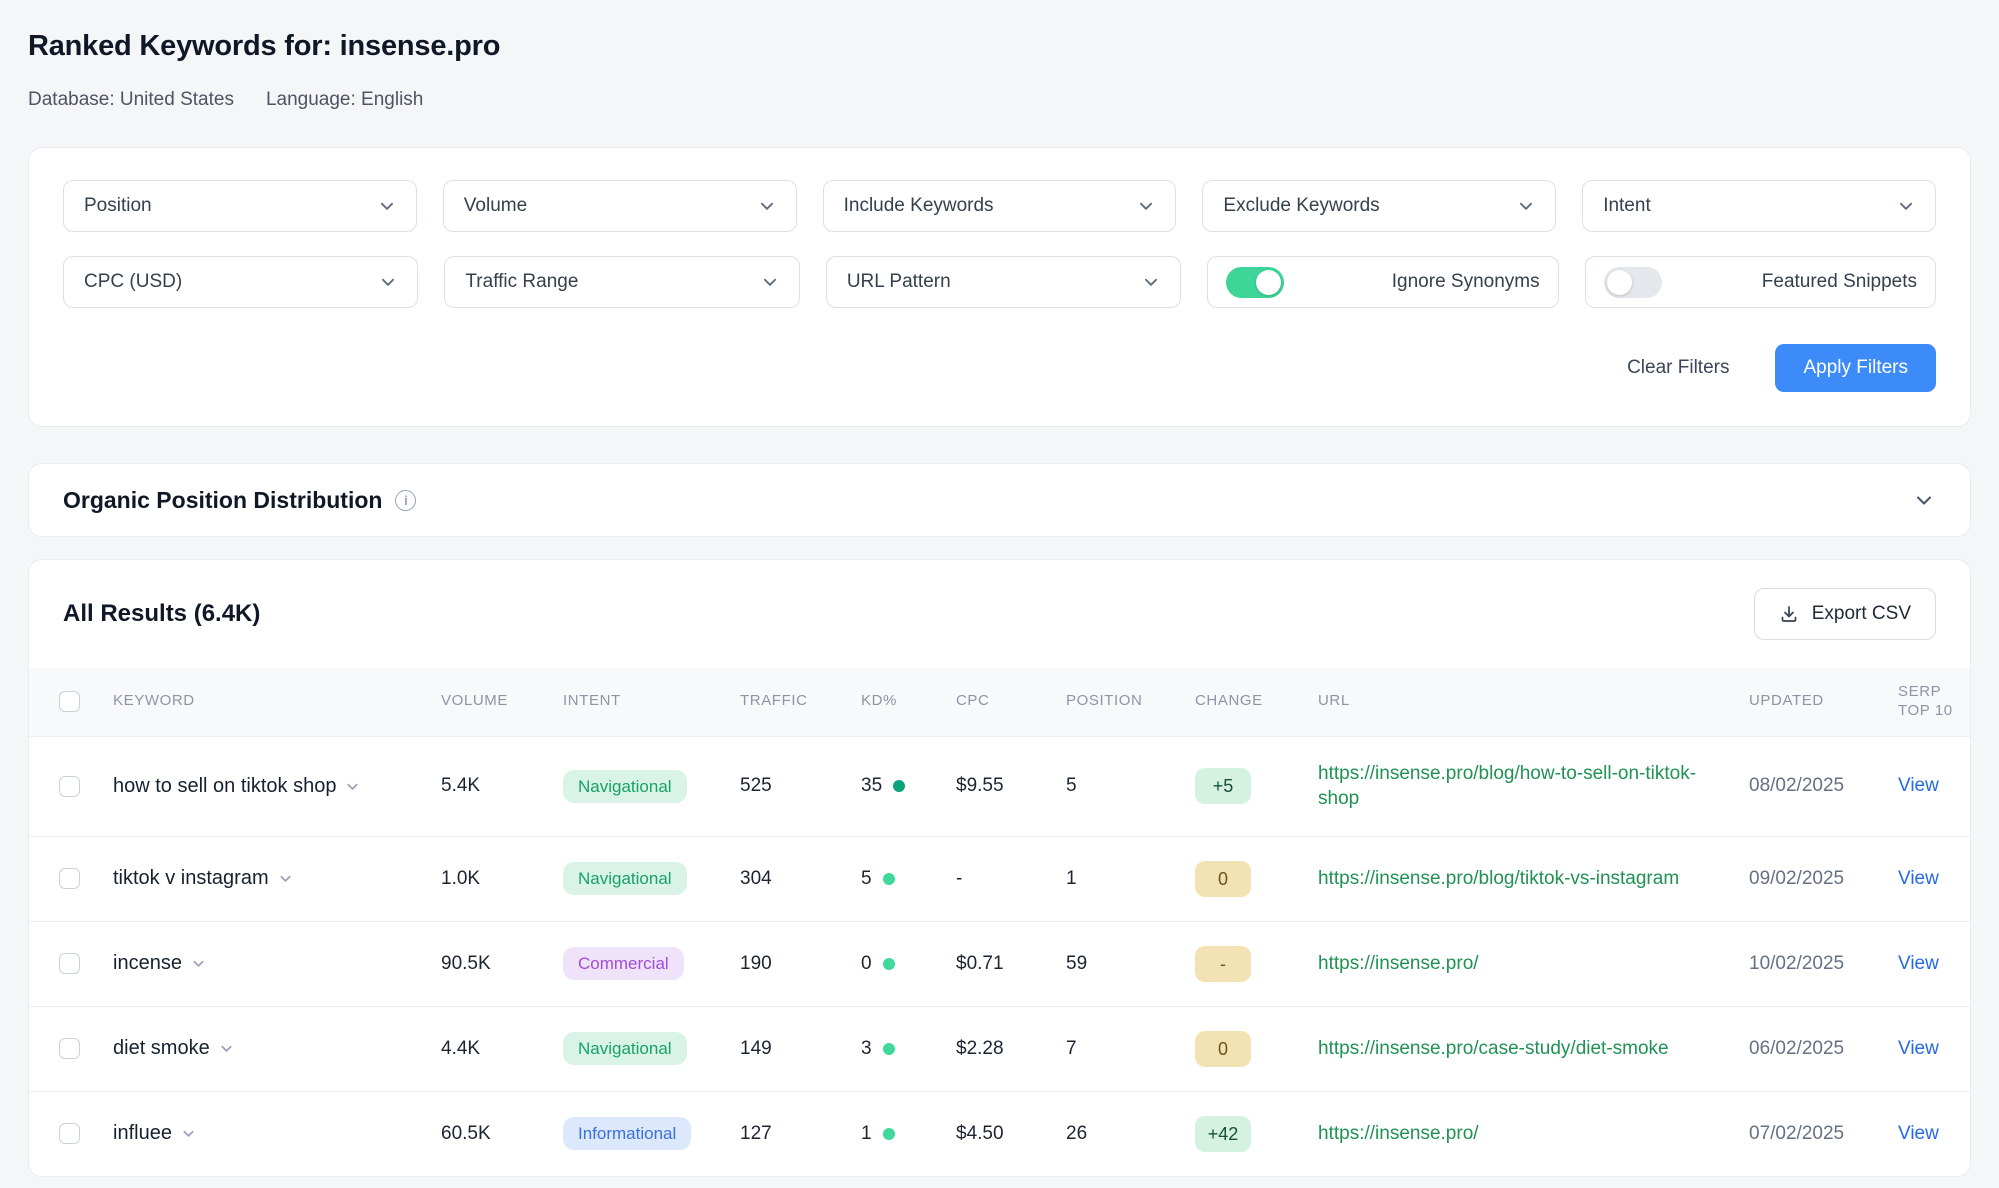  Describe the element at coordinates (1130, 702) in the screenshot. I see `column-header-position: POSITION` at that location.